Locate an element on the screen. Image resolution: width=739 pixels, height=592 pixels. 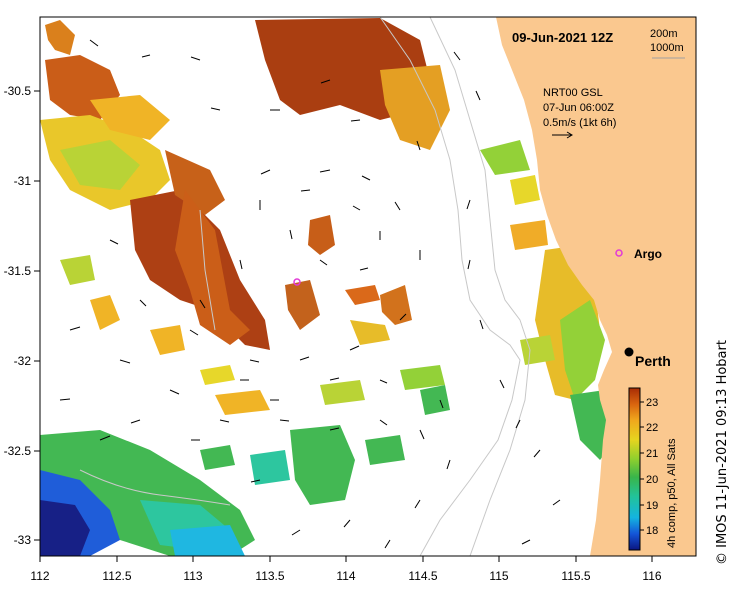
x-tick-label: 112.5 is located at coordinates (116, 576).